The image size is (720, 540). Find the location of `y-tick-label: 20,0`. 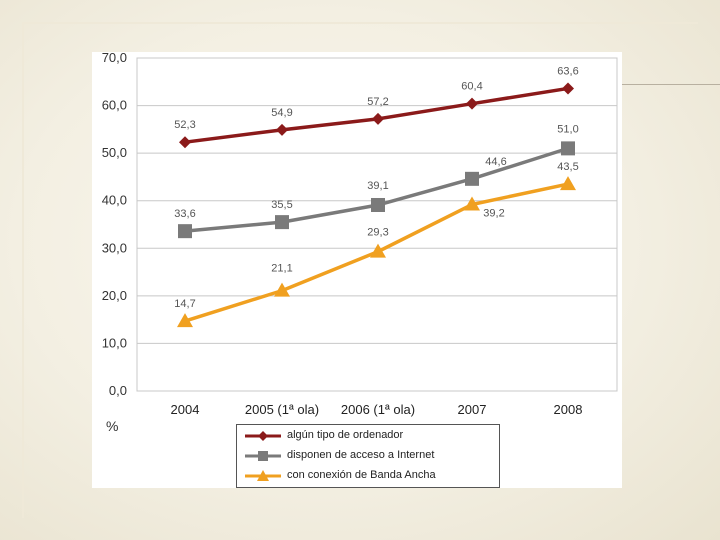

y-tick-label: 20,0 is located at coordinates (114, 295).